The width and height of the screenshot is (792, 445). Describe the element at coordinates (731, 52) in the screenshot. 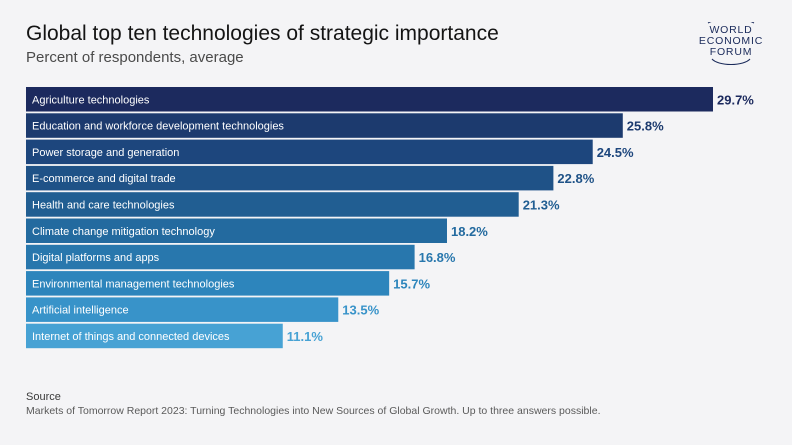

I see `logo-word-forum: FORUM` at that location.